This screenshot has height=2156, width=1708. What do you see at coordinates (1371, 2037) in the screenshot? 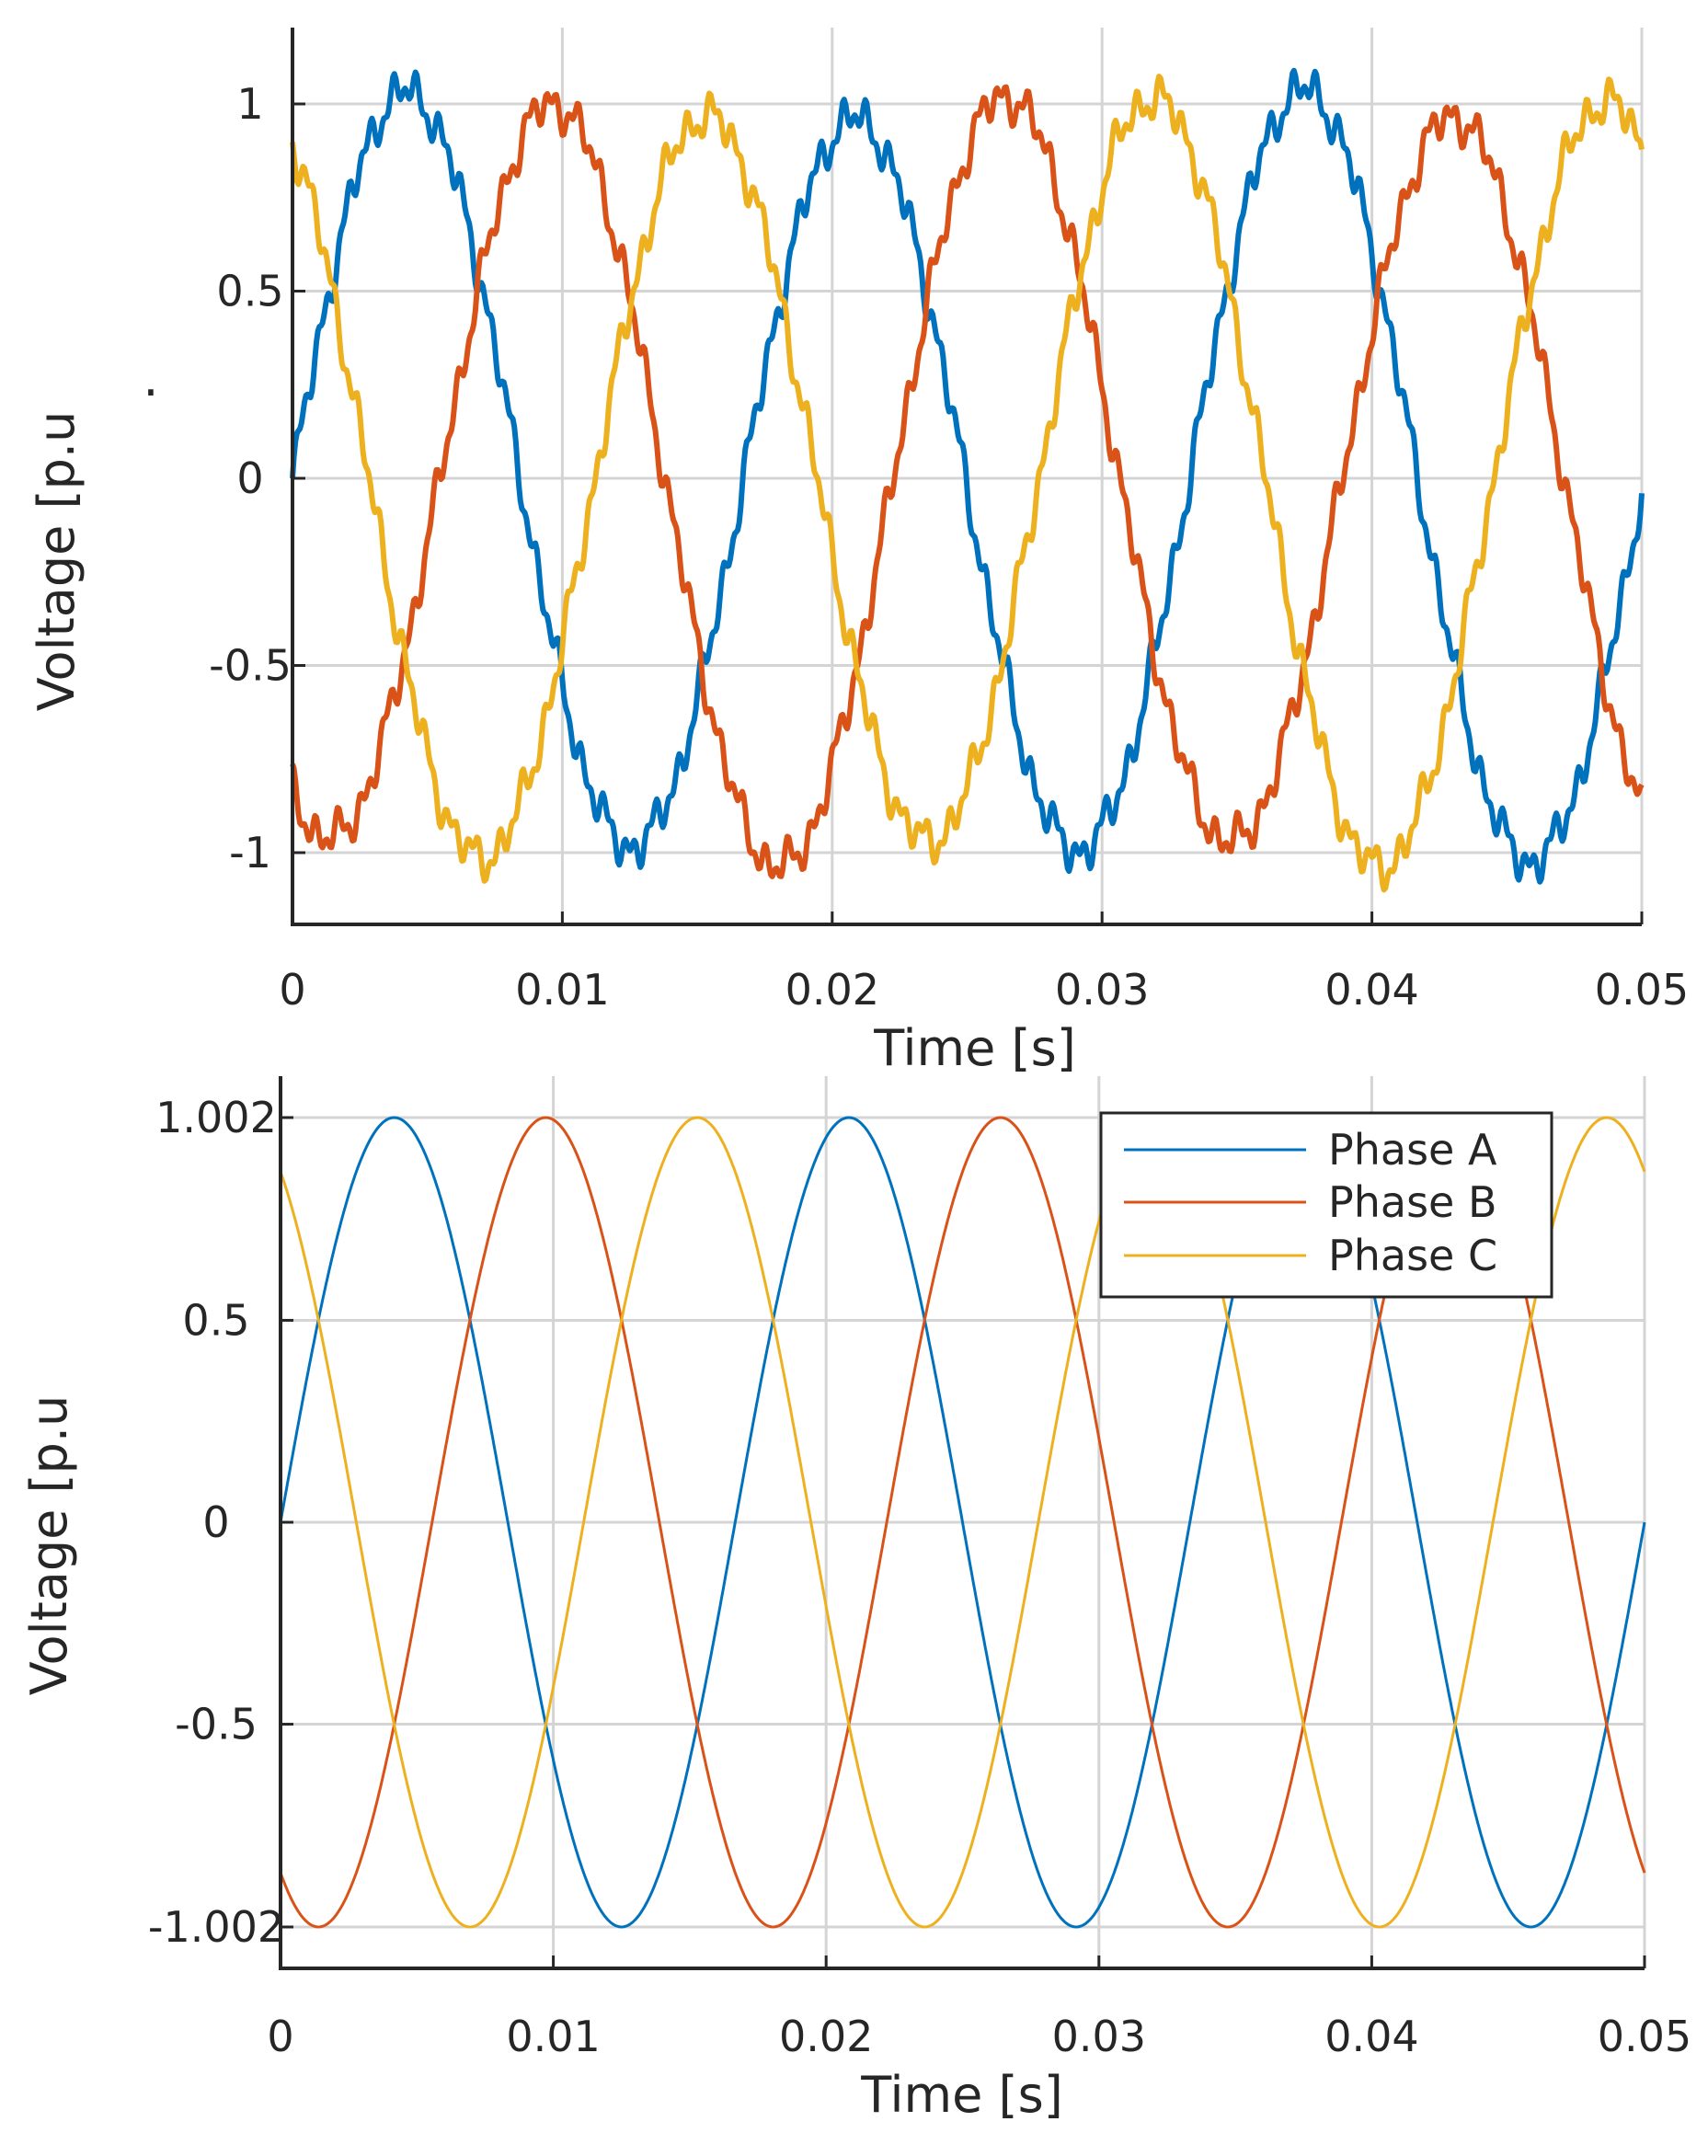
I see `bot-x-tick-label: 0.04` at bounding box center [1371, 2037].